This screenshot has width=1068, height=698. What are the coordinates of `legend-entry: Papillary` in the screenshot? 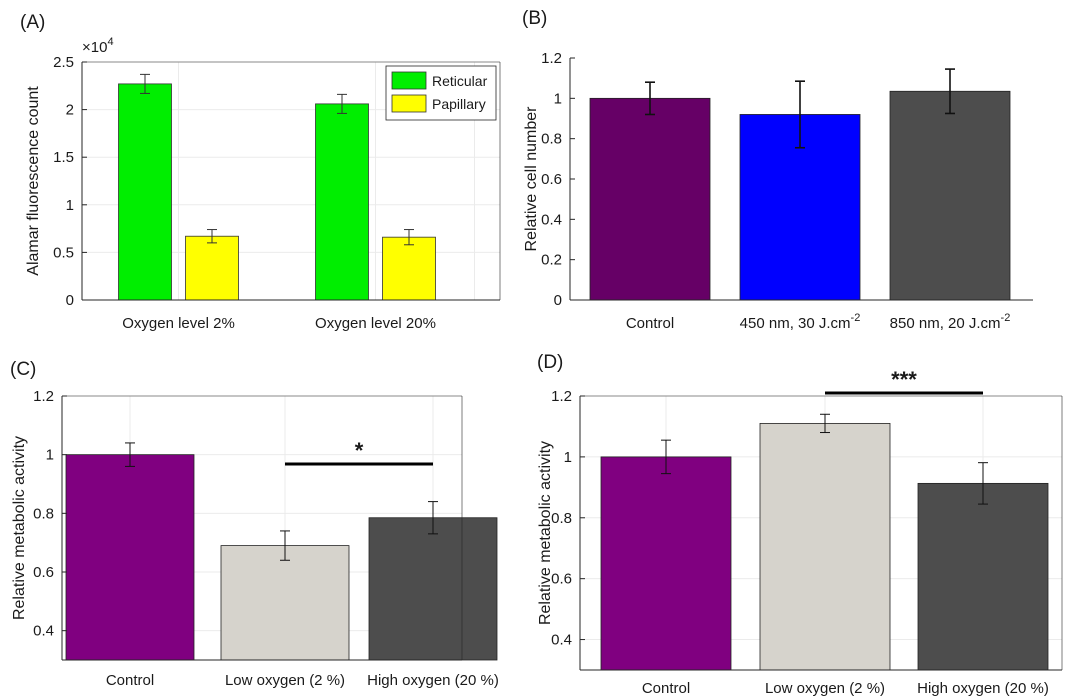 It's located at (459, 104).